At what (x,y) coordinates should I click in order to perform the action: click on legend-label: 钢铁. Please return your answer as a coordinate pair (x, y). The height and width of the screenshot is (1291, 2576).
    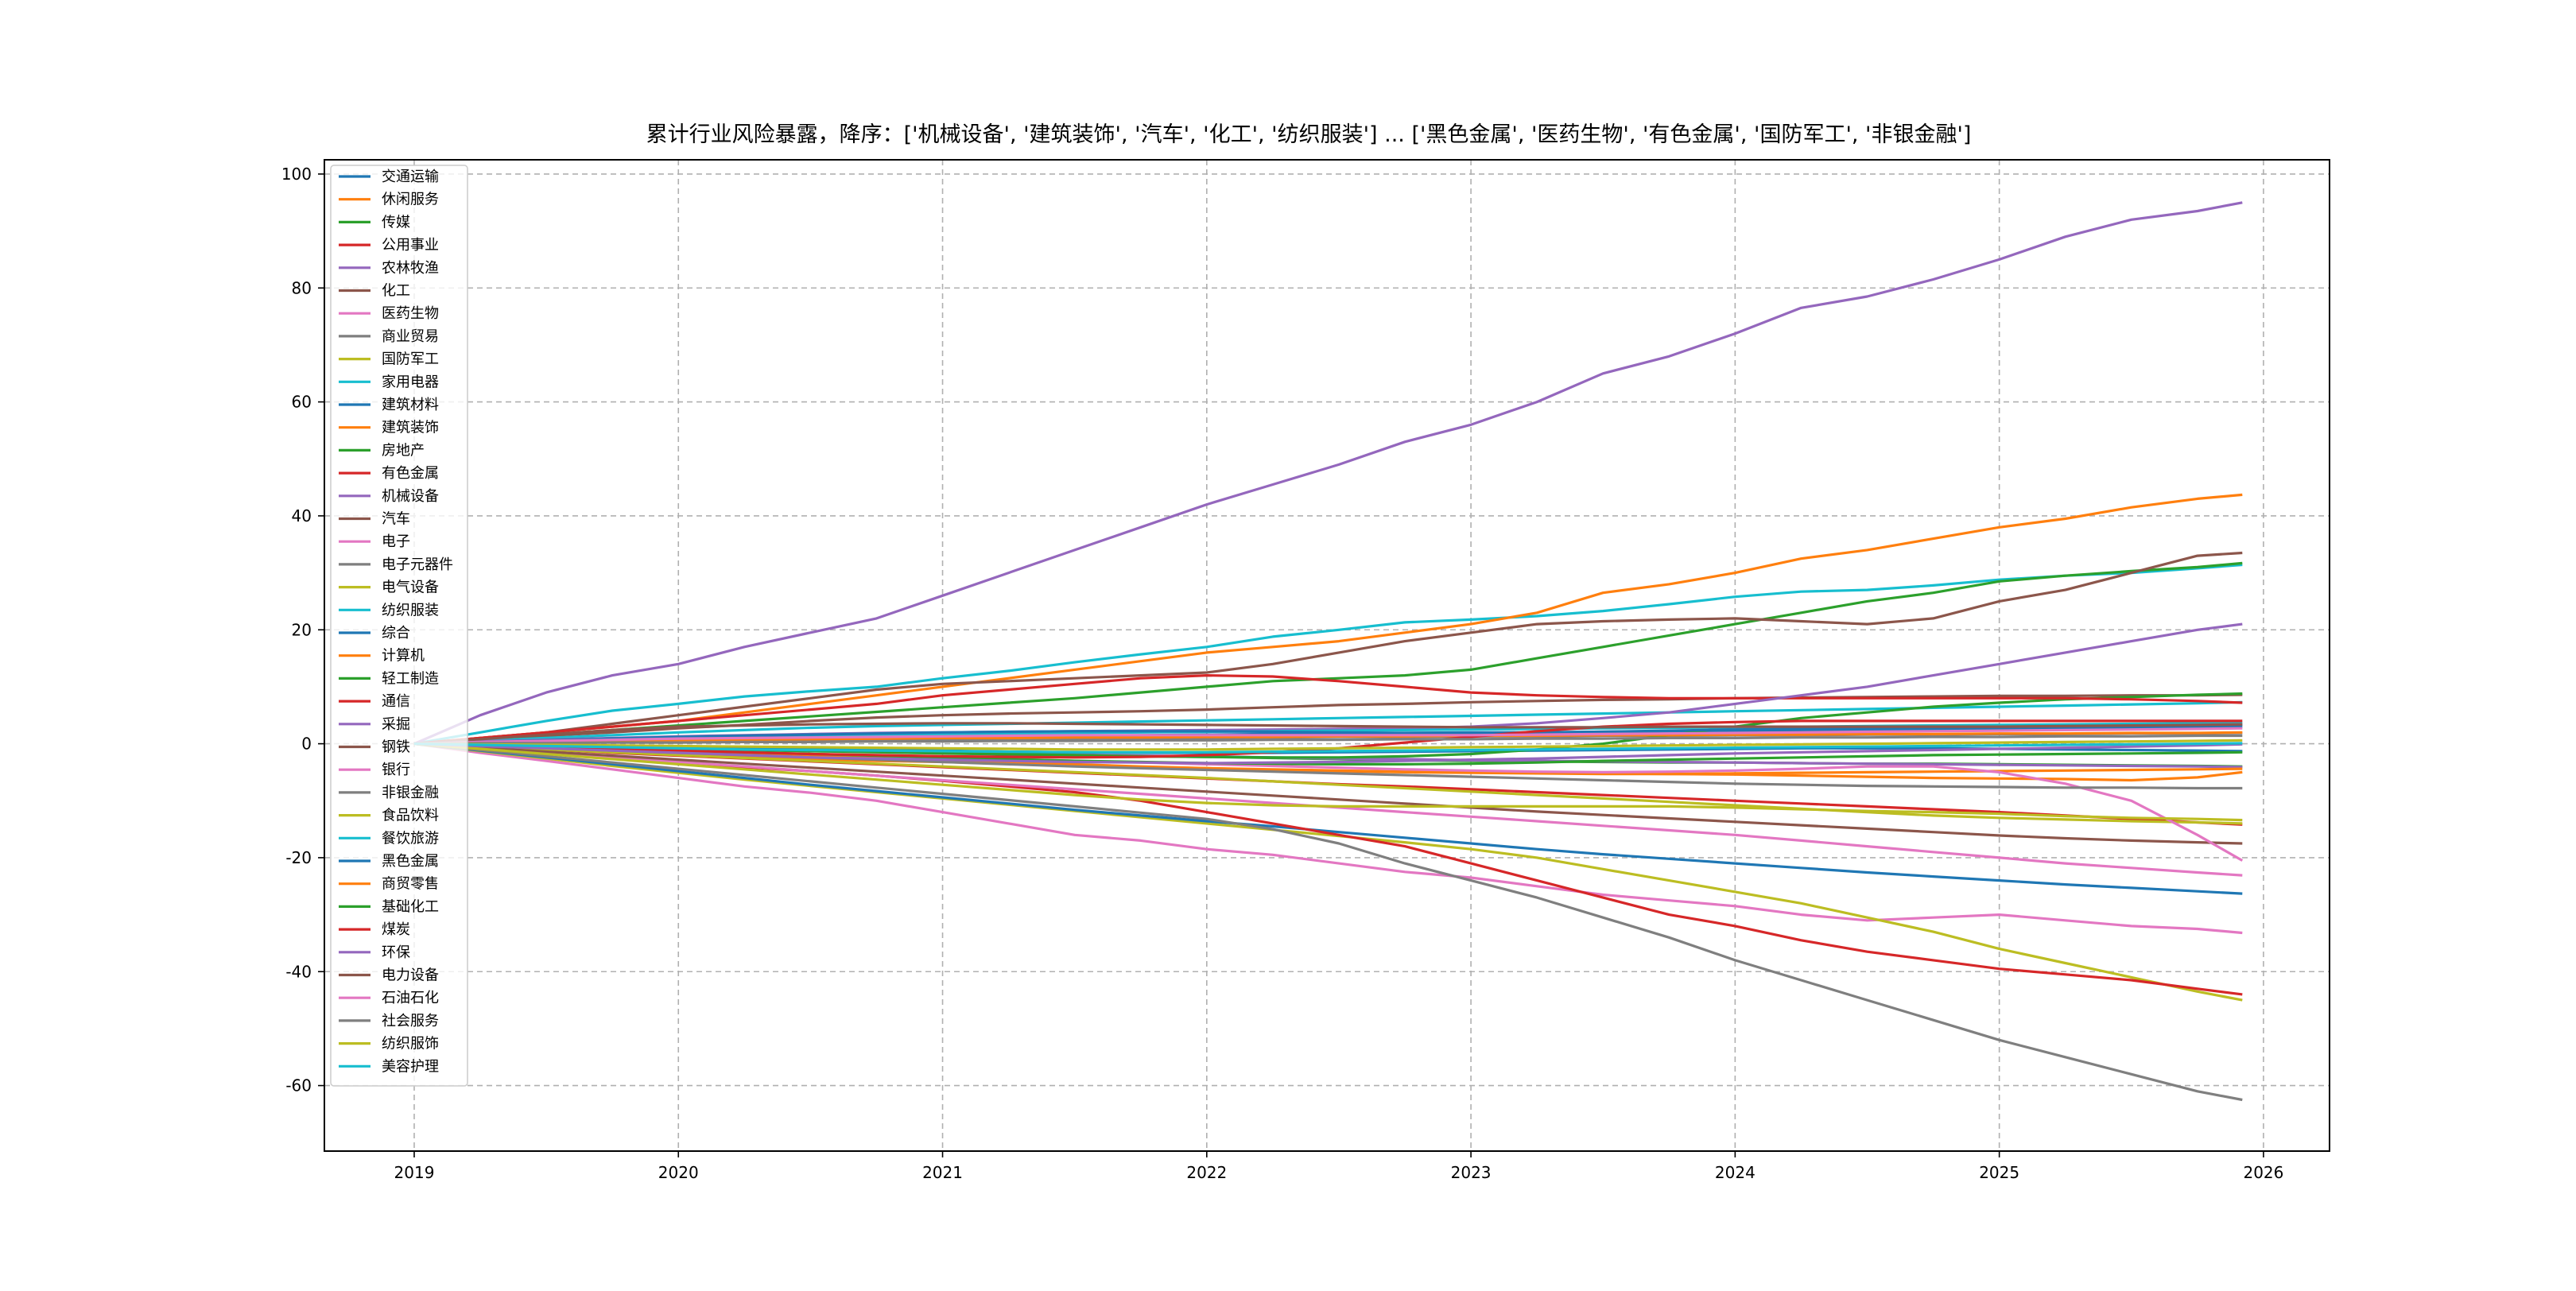
    Looking at the image, I should click on (396, 747).